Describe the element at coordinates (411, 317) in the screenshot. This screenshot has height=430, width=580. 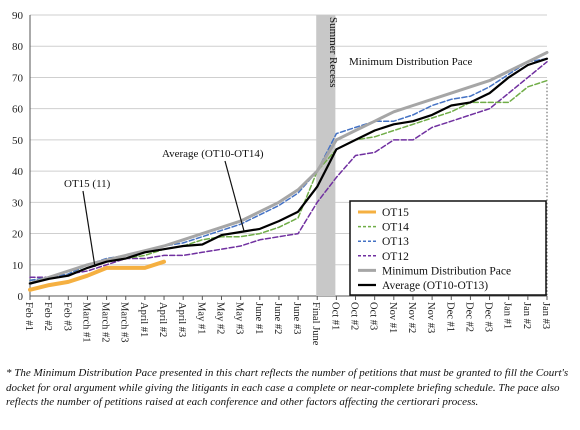
I see `x-tick-label-nov-2: Nov #2` at that location.